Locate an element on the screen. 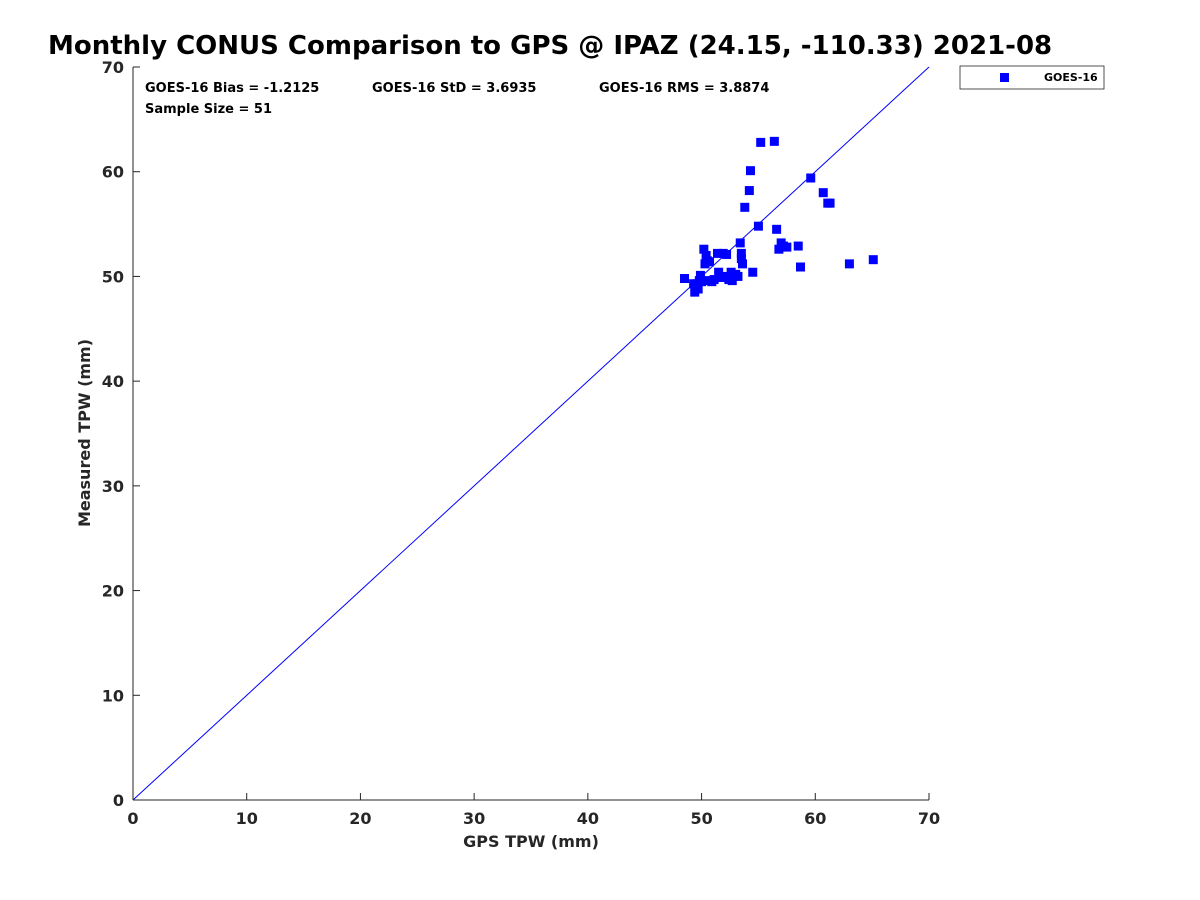  y-tick-label: 40 is located at coordinates (113, 381).